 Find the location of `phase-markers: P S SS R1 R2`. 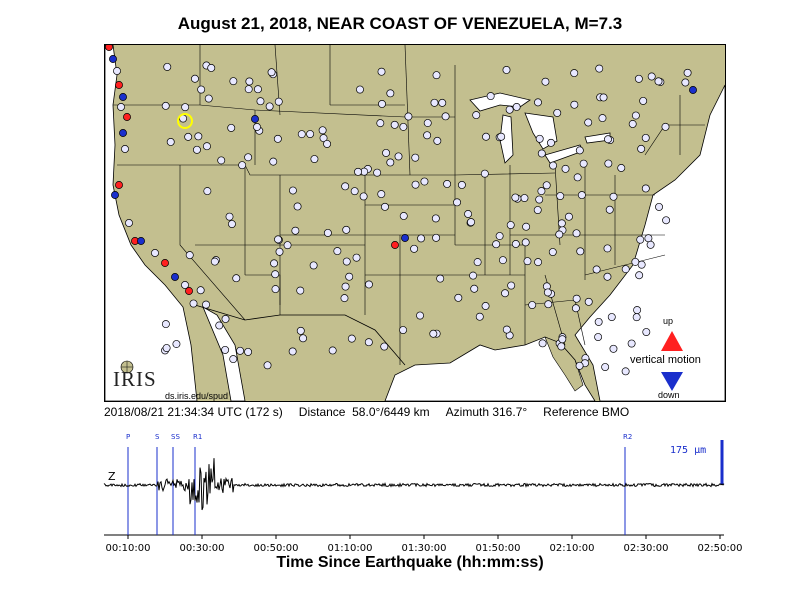

phase-markers: P S SS R1 R2 is located at coordinates (379, 484).